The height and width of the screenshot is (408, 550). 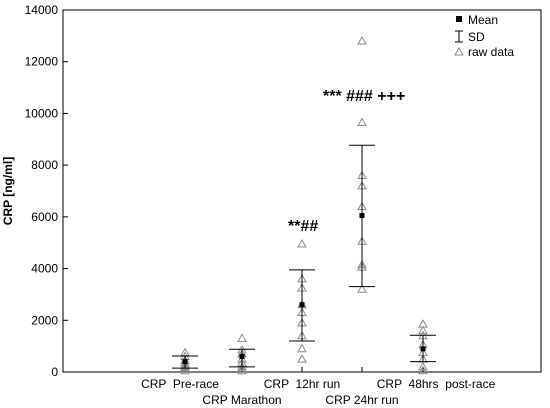 What do you see at coordinates (44, 320) in the screenshot?
I see `y-tick-label-2000: 2000` at bounding box center [44, 320].